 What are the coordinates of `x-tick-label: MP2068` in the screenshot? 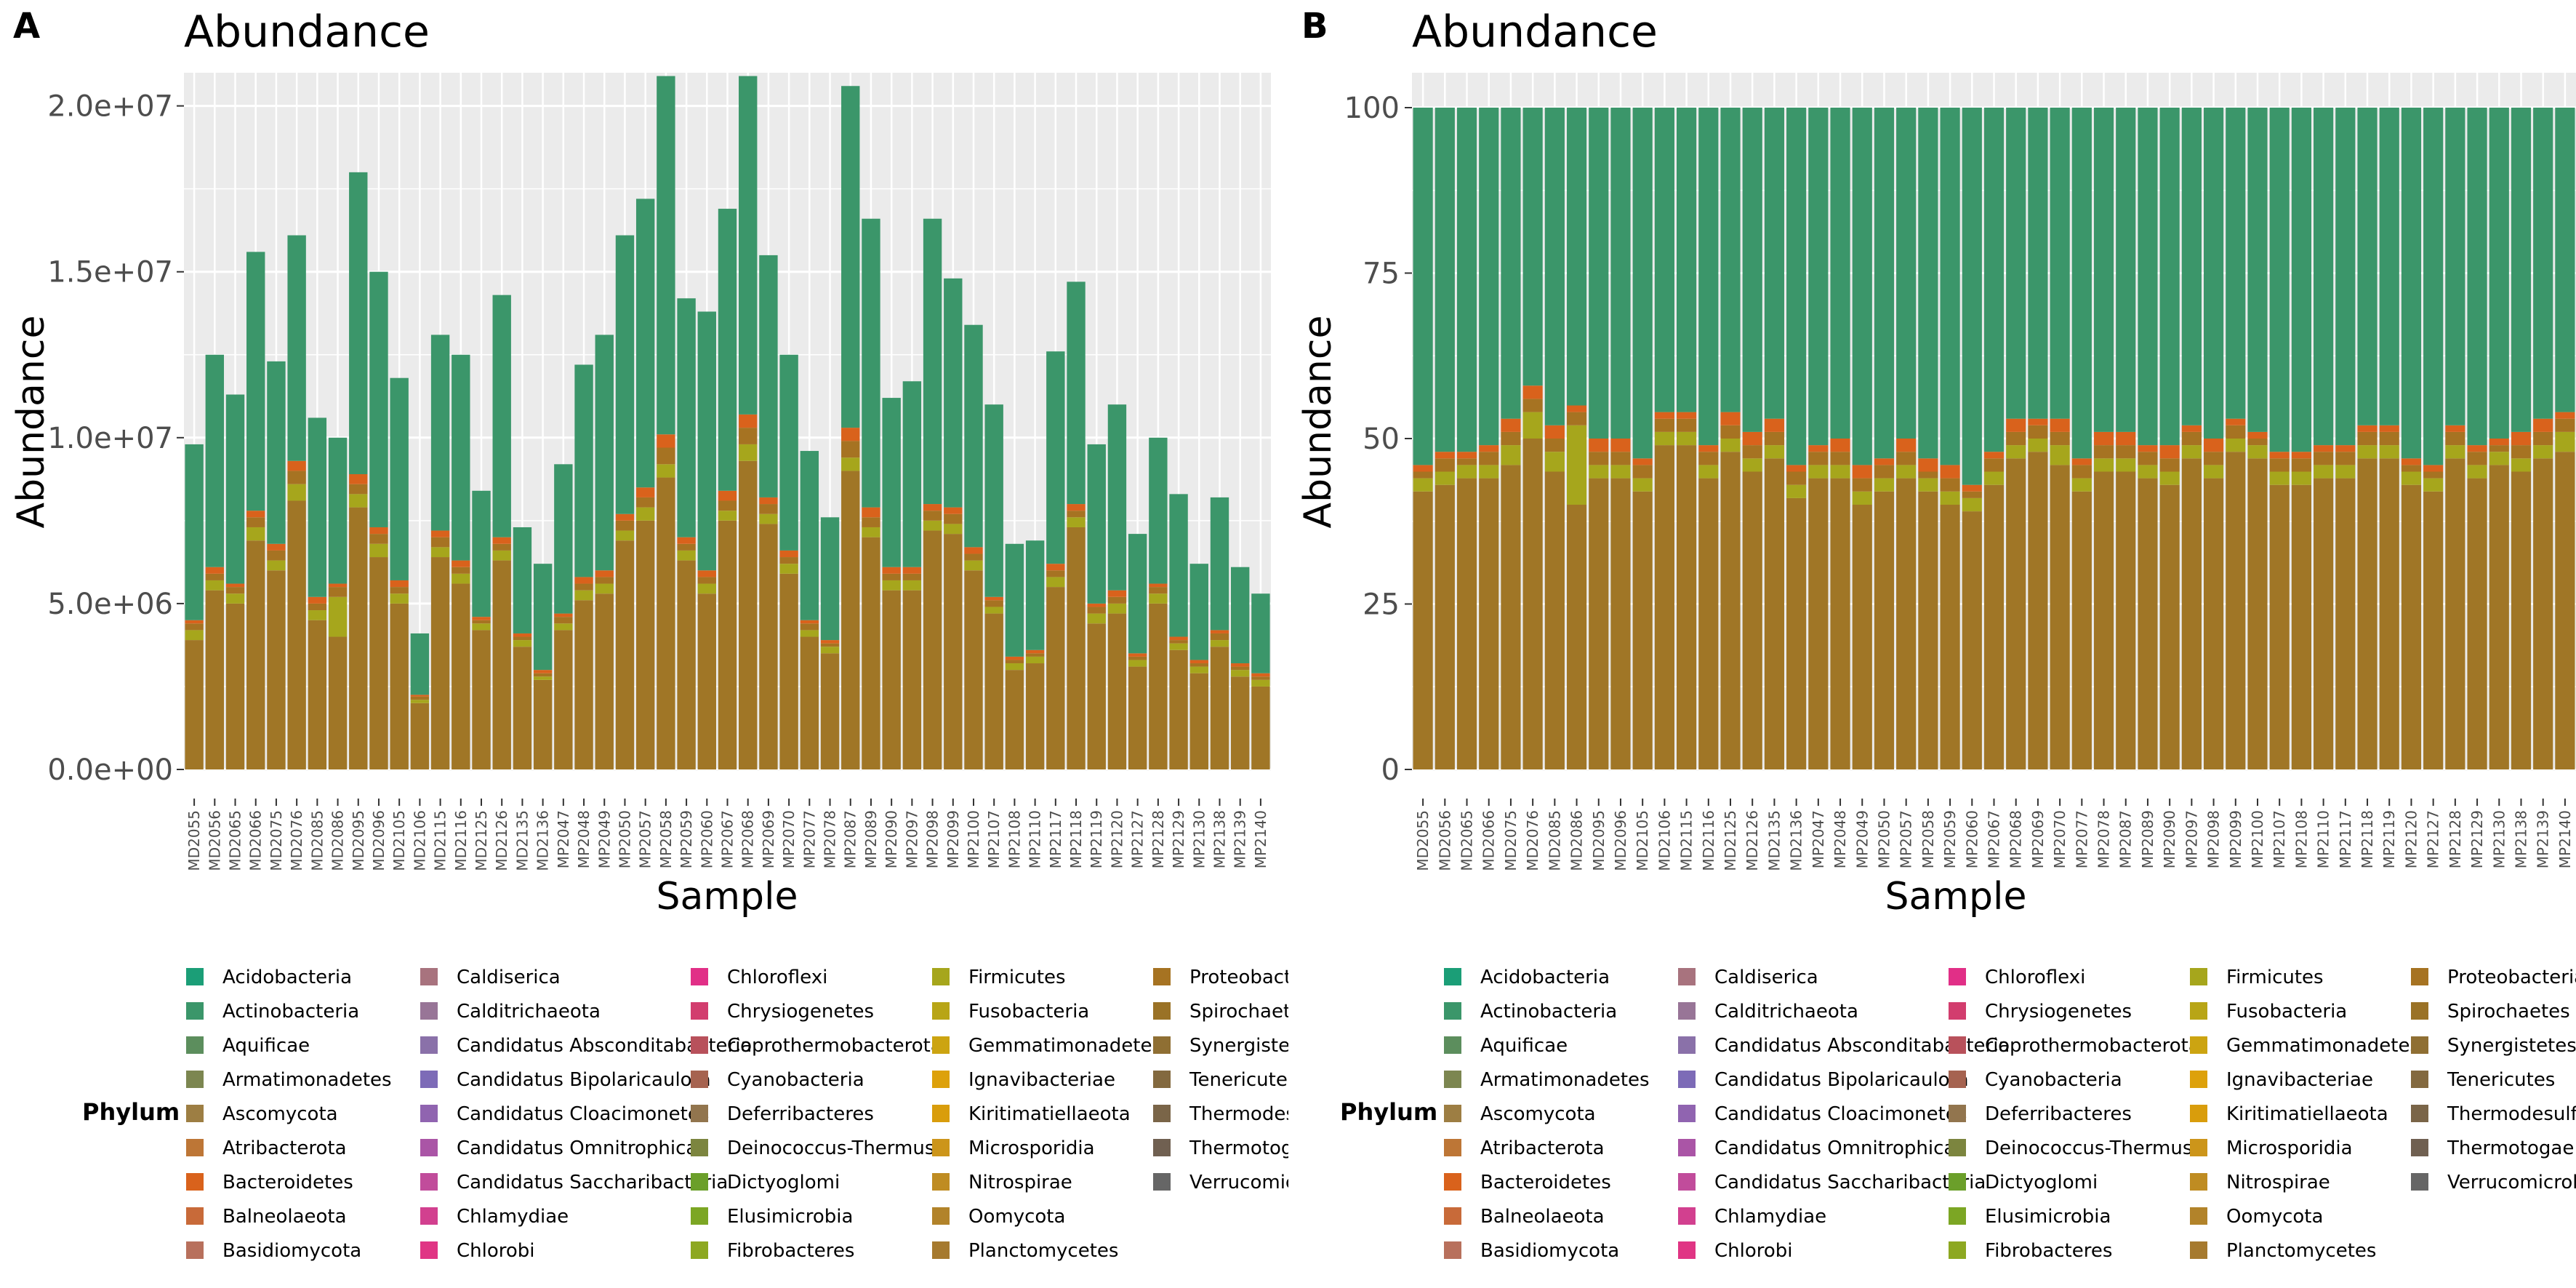 It's located at (2016, 839).